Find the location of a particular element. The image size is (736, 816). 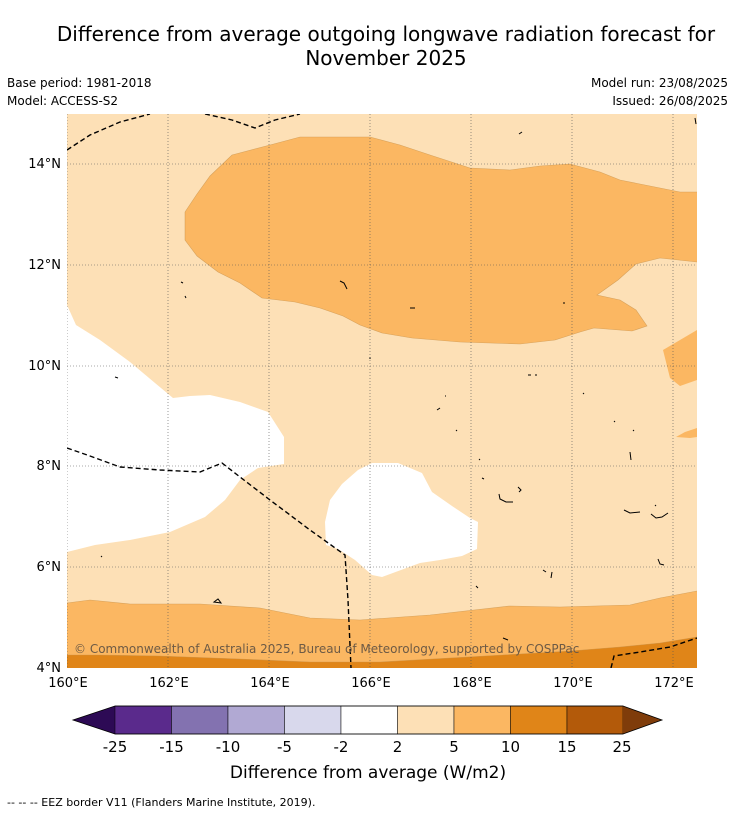

colorbar-label: 15 is located at coordinates (566, 747).